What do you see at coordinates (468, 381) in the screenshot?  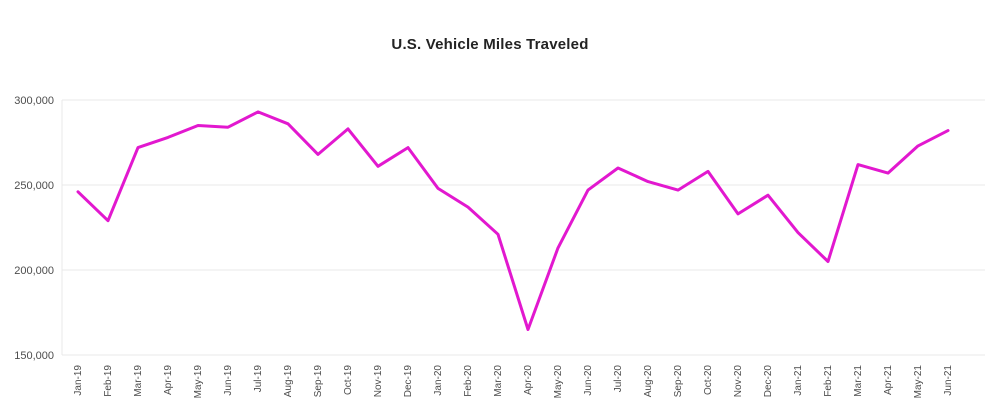 I see `x-axis-tick-label: Feb-20` at bounding box center [468, 381].